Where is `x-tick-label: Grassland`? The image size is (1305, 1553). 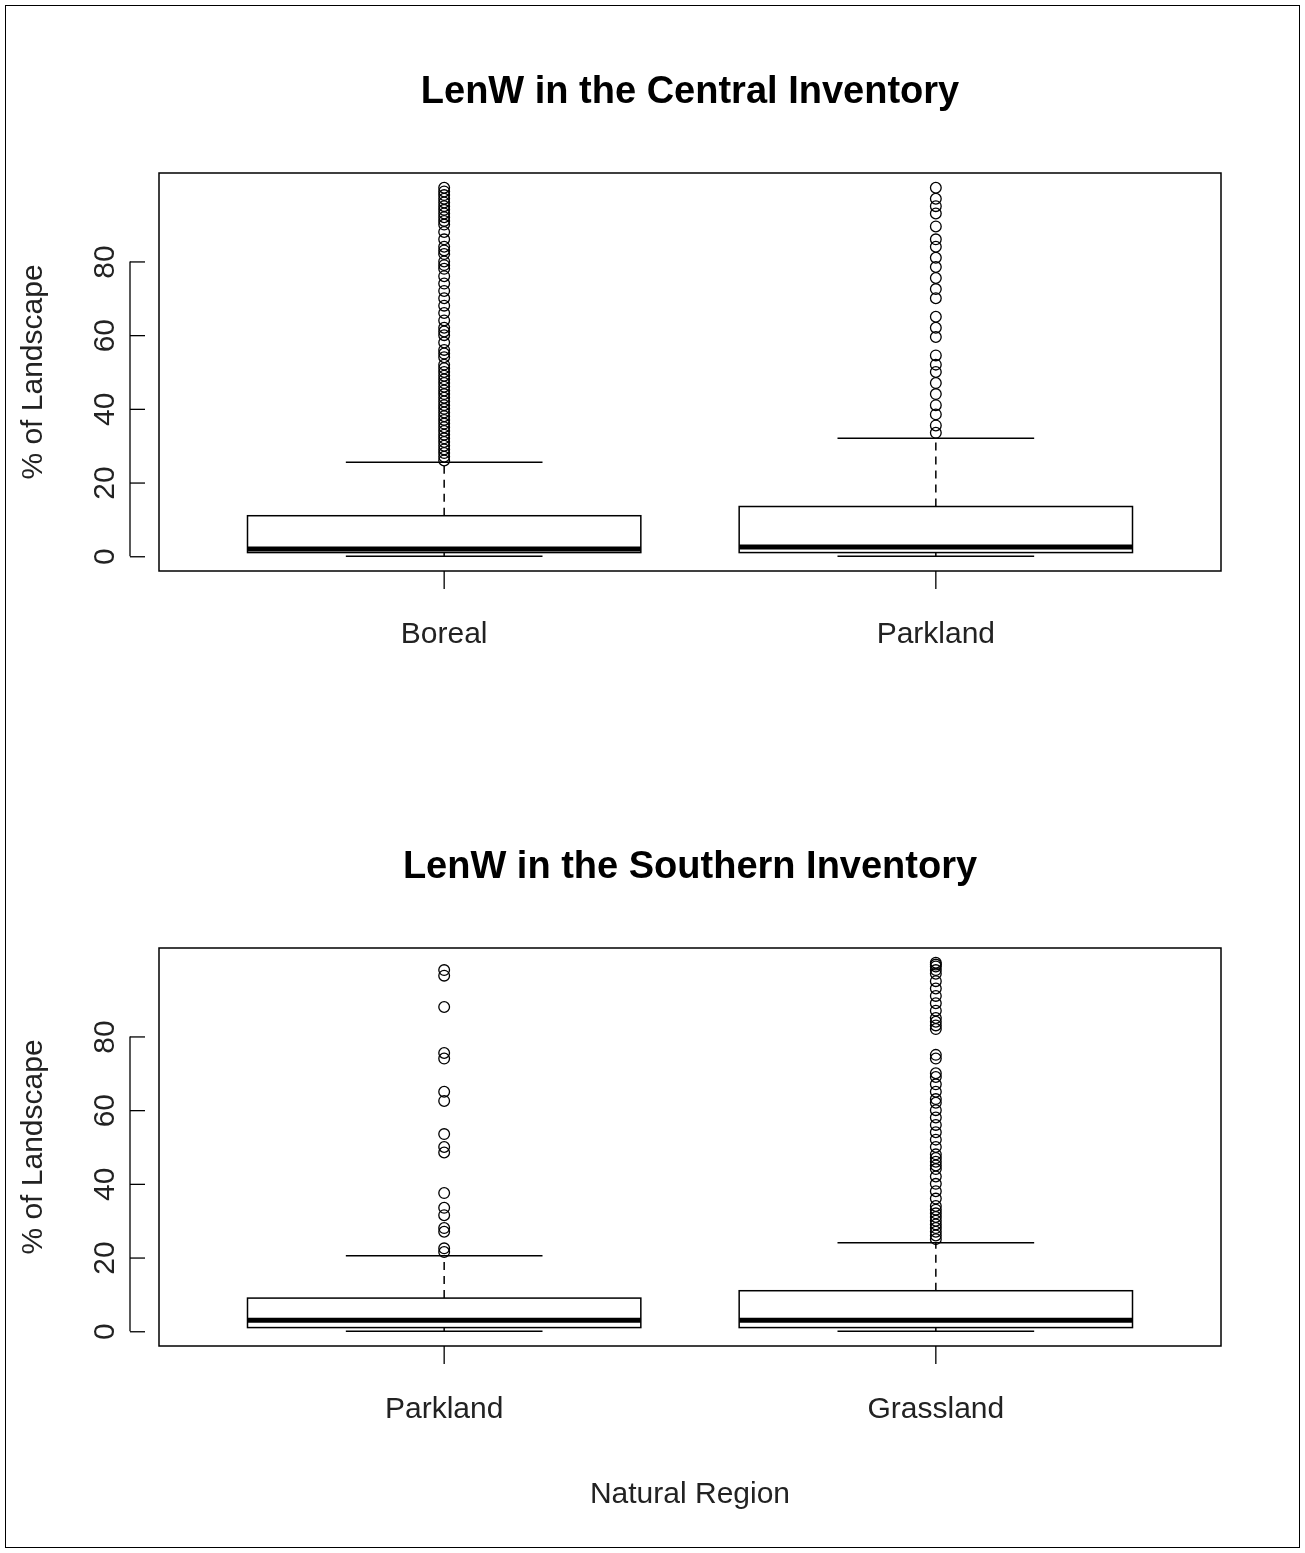
x-tick-label: Grassland is located at coordinates (936, 1407).